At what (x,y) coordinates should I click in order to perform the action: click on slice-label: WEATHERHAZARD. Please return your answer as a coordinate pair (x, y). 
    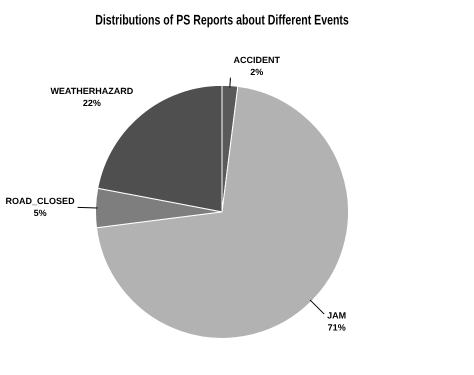
    Looking at the image, I should click on (92, 91).